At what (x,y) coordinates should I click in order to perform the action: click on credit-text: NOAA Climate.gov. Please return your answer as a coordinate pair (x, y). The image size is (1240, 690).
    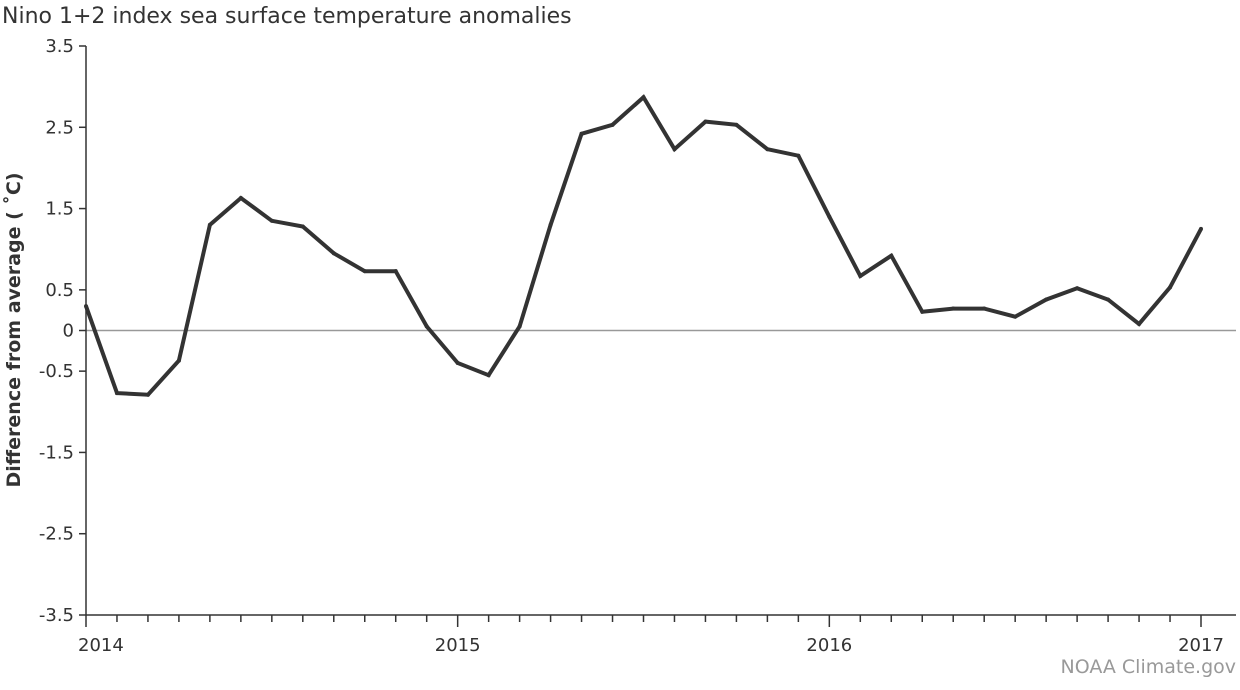
    Looking at the image, I should click on (1148, 667).